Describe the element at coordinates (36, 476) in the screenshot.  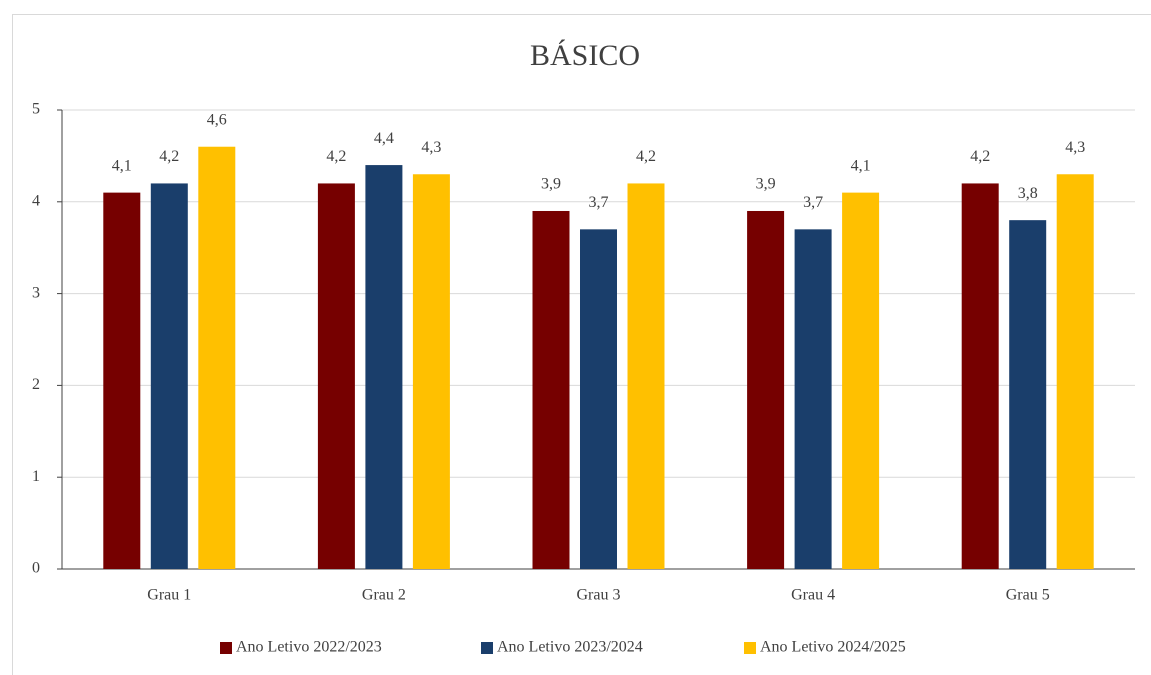
I see `y-tick-label: 1` at that location.